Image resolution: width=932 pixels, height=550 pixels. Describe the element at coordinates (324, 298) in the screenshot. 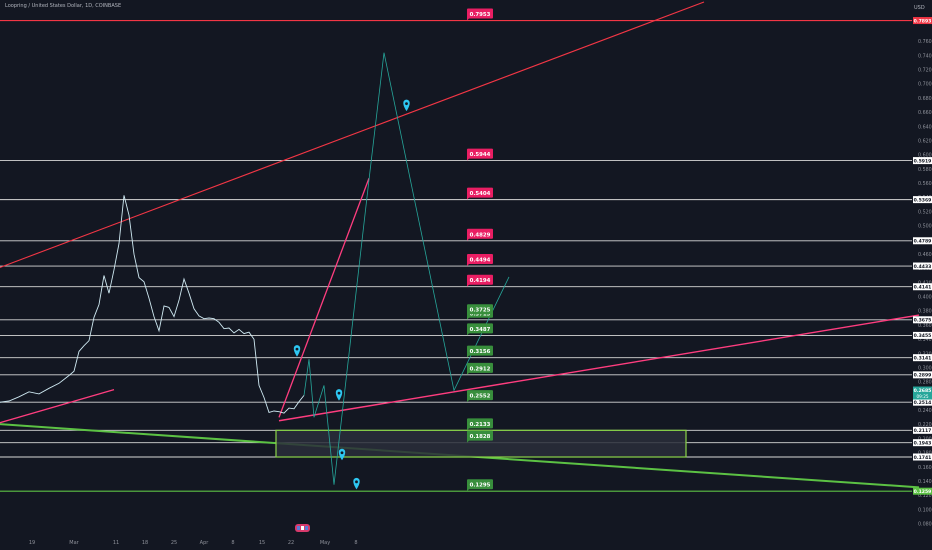

I see `breakout-line` at that location.